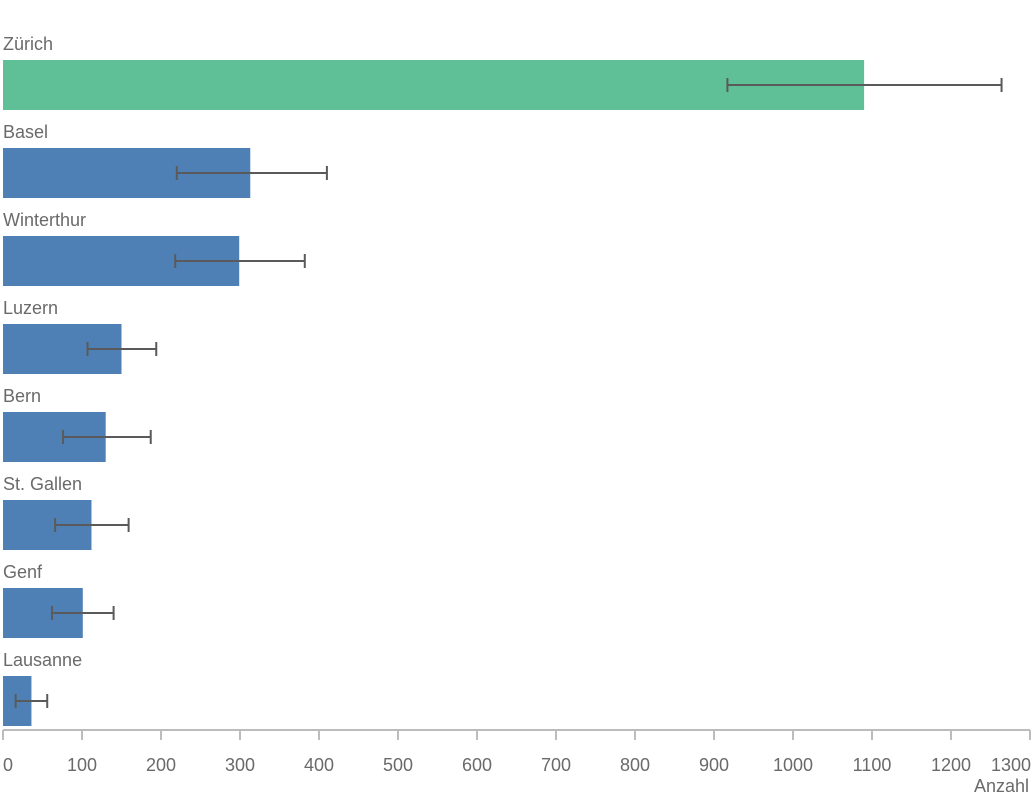 This screenshot has height=804, width=1032. I want to click on x-tick-label: 1300, so click(1011, 765).